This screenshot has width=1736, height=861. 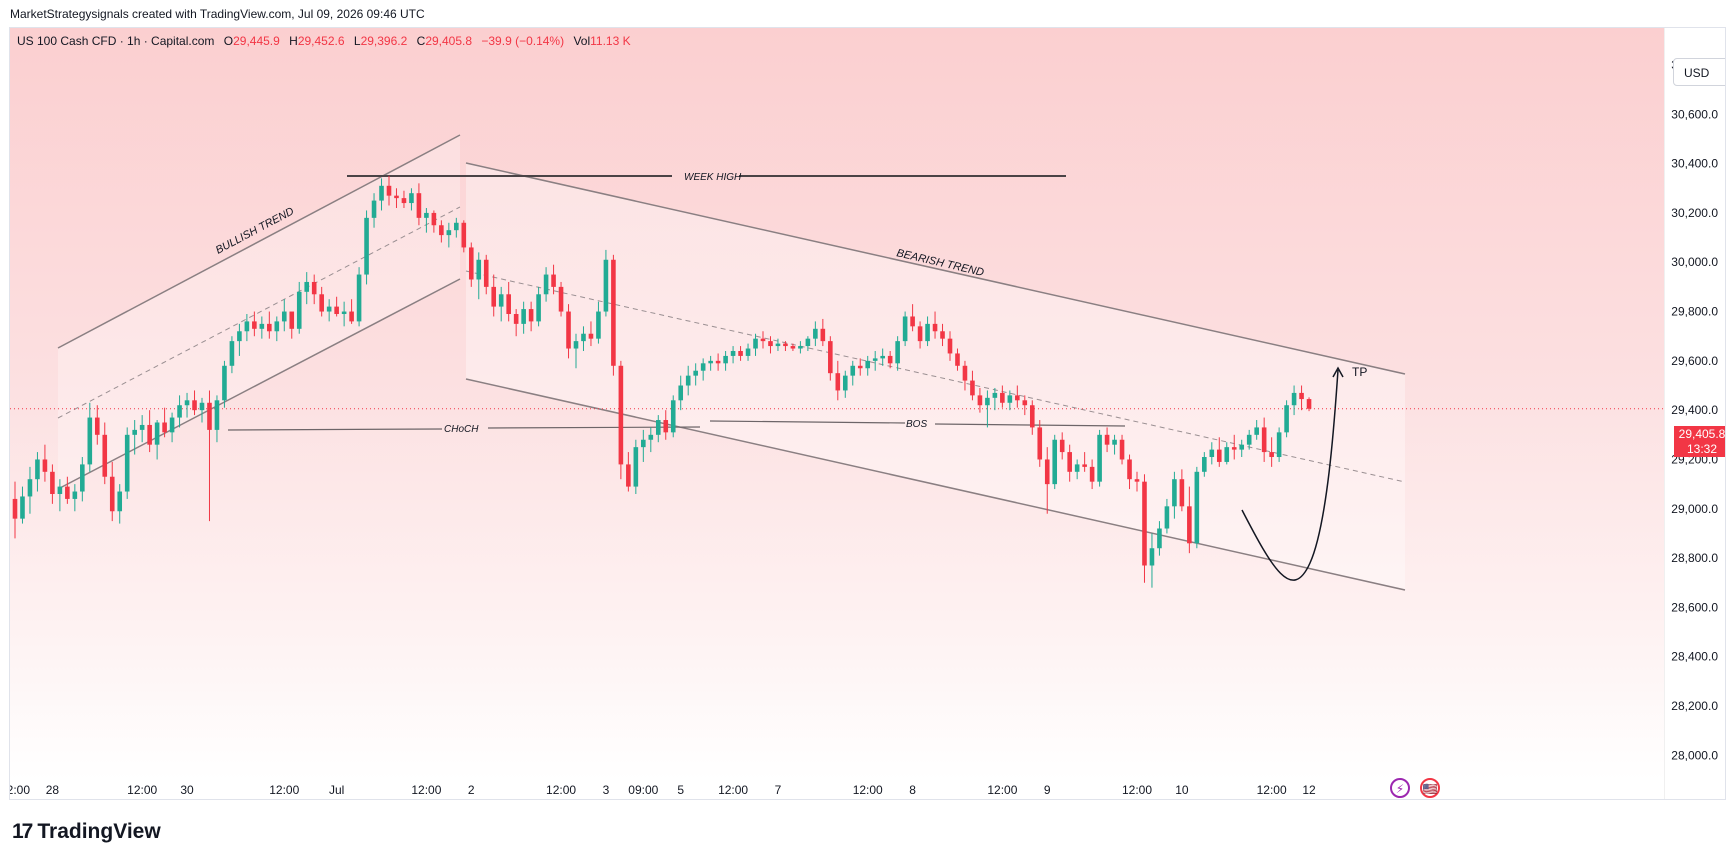 I want to click on currency-button: USD, so click(x=1699, y=72).